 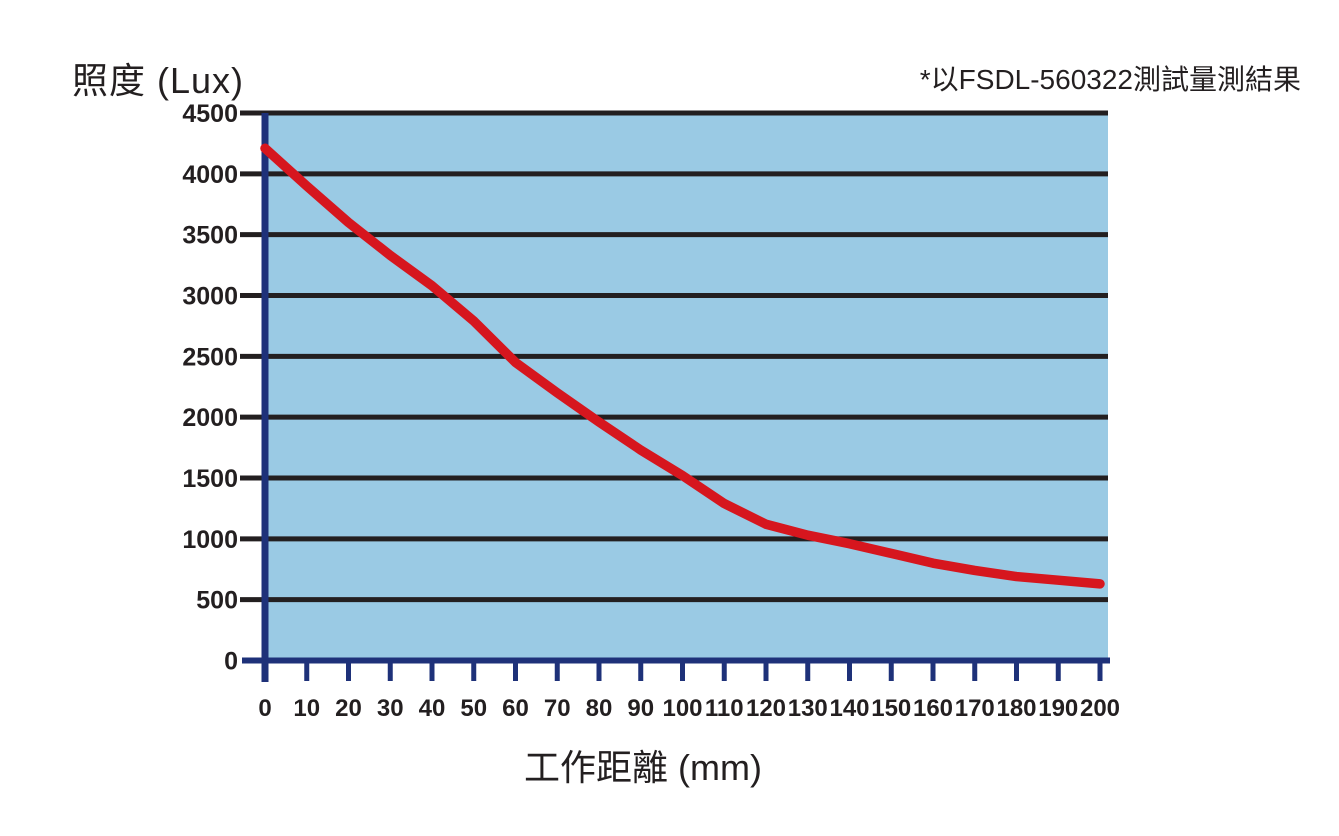 I want to click on x-tick-label: 50, so click(x=473, y=708).